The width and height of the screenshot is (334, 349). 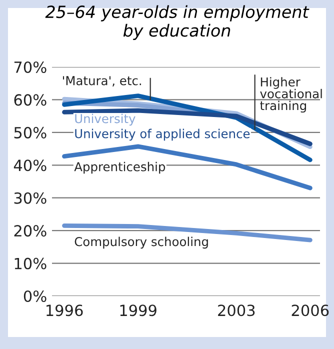 I want to click on series-label: Higher vocational training, so click(x=291, y=95).